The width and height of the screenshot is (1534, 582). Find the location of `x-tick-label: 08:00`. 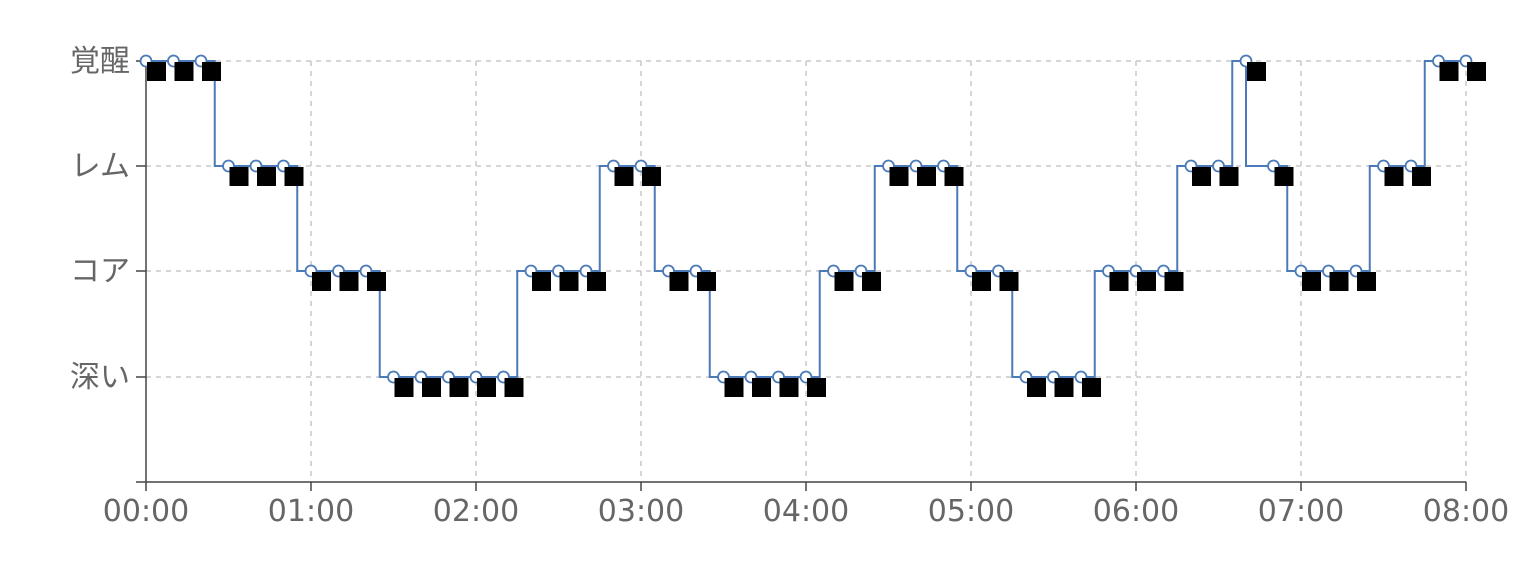

x-tick-label: 08:00 is located at coordinates (1466, 511).